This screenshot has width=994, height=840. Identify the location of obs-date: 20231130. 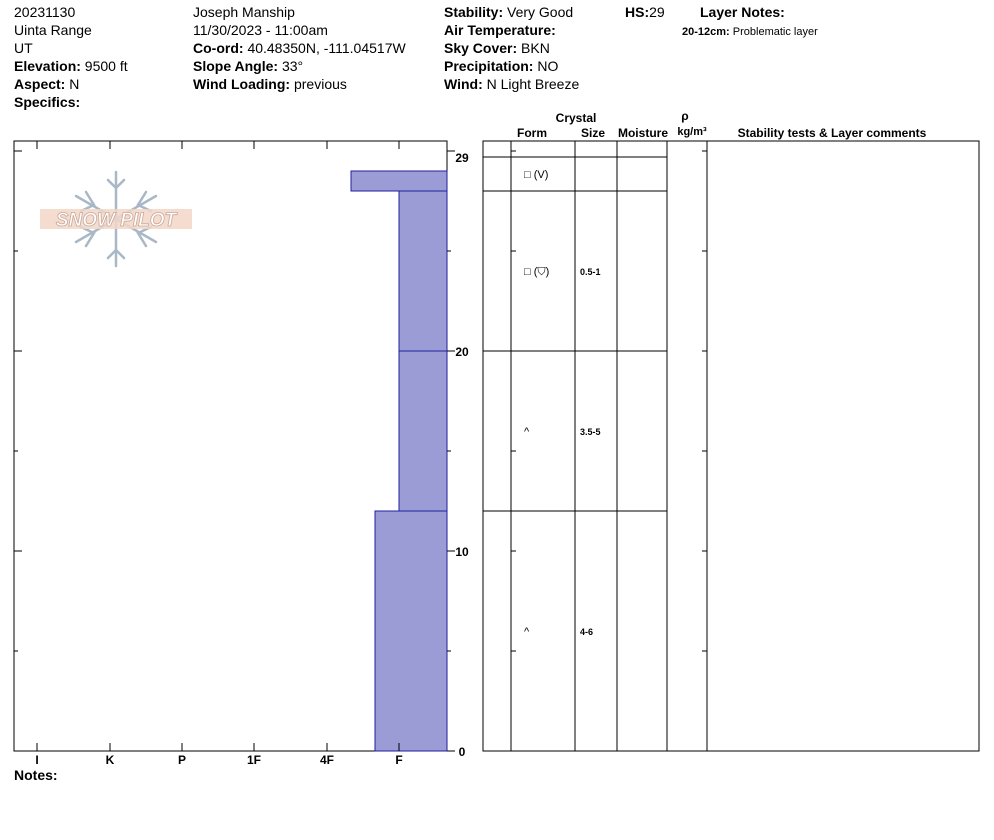
(45, 12).